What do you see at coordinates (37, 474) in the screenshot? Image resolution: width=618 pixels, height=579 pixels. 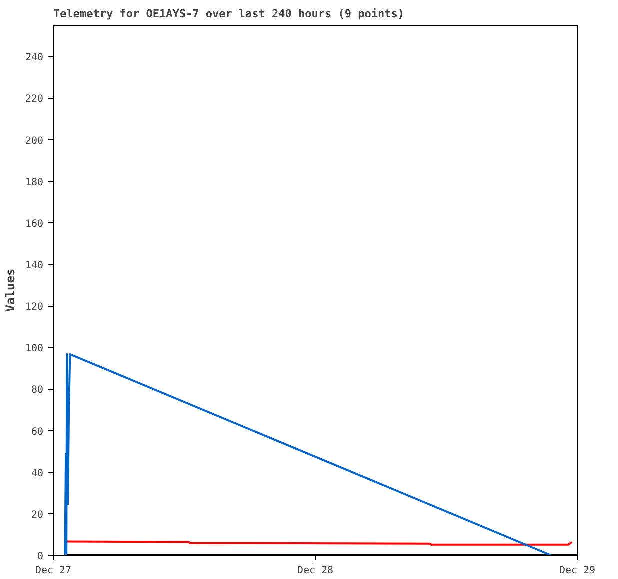 I see `y-tick-label: 40` at bounding box center [37, 474].